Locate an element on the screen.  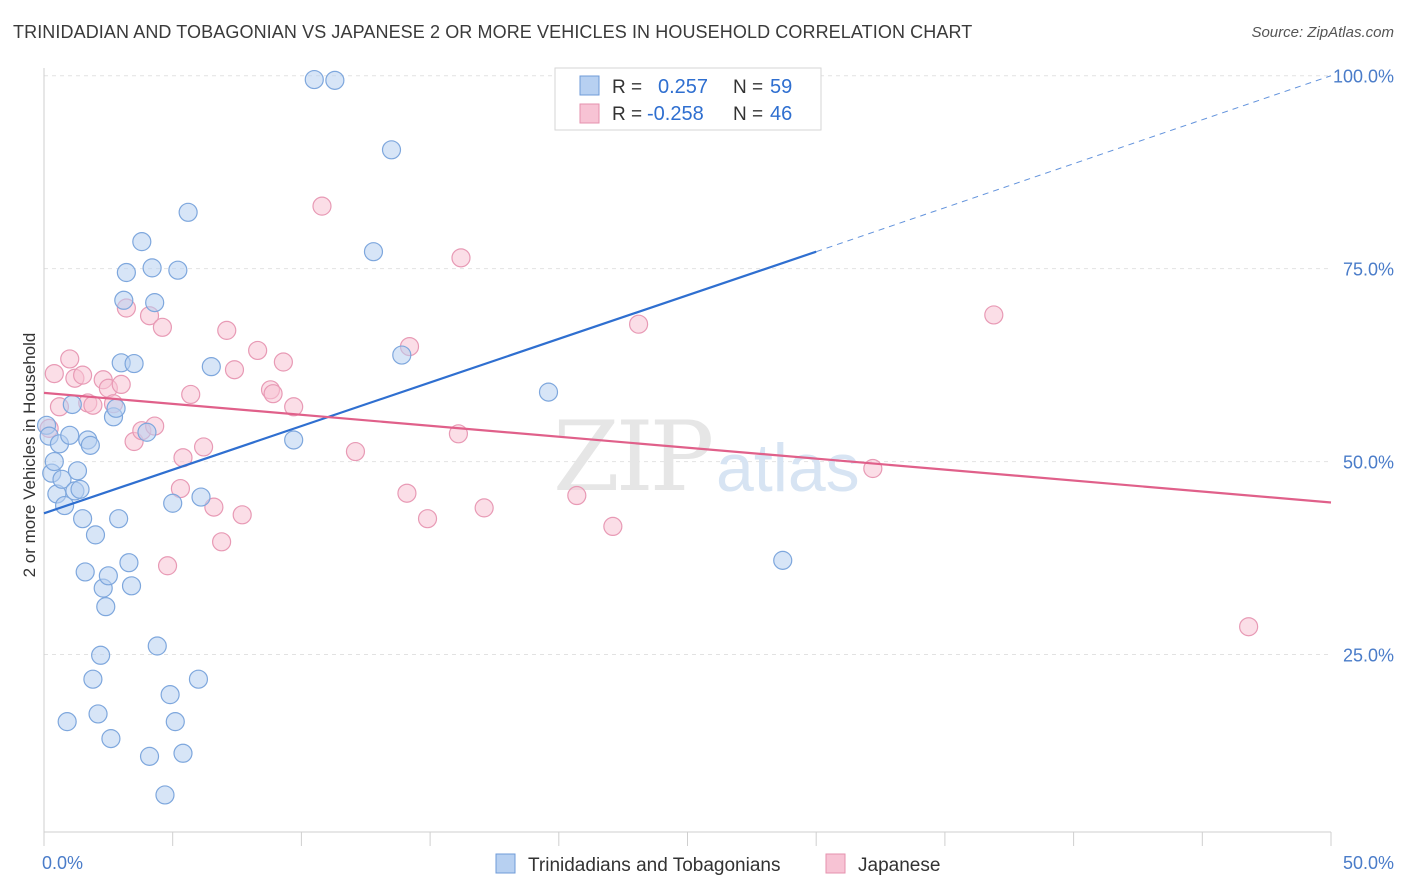
legend: Trinidadians and Tobagonians Japanese is located at coordinates (717, 864).